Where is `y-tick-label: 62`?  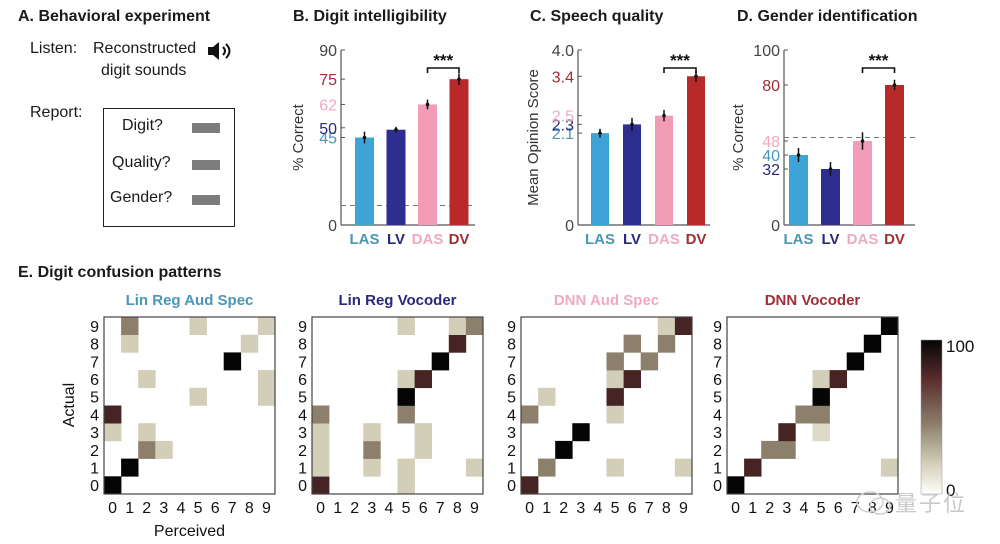
y-tick-label: 62 is located at coordinates (328, 105).